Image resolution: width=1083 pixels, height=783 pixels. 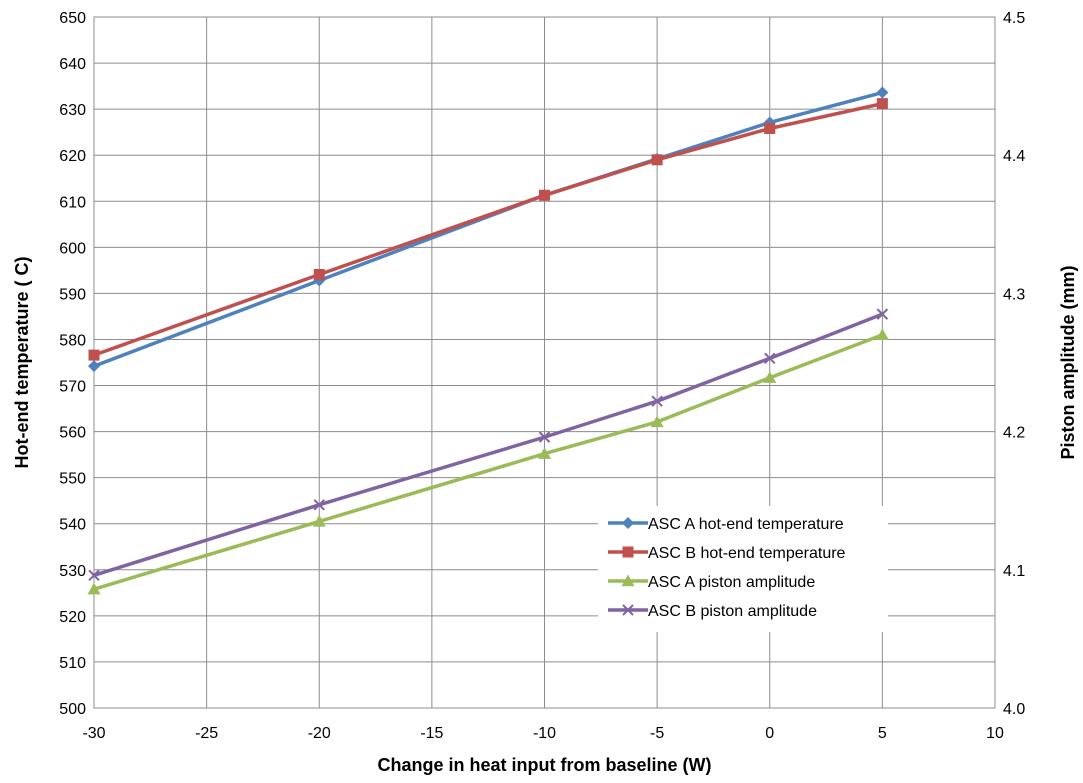 I want to click on y-tick-label: 570, so click(x=72, y=387).